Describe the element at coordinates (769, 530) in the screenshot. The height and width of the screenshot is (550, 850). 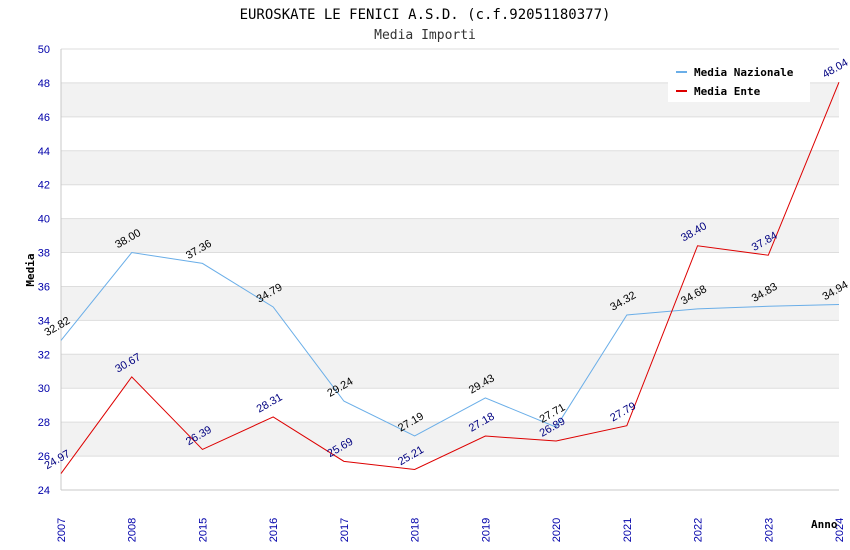
I see `x-tick-label: 2023` at that location.